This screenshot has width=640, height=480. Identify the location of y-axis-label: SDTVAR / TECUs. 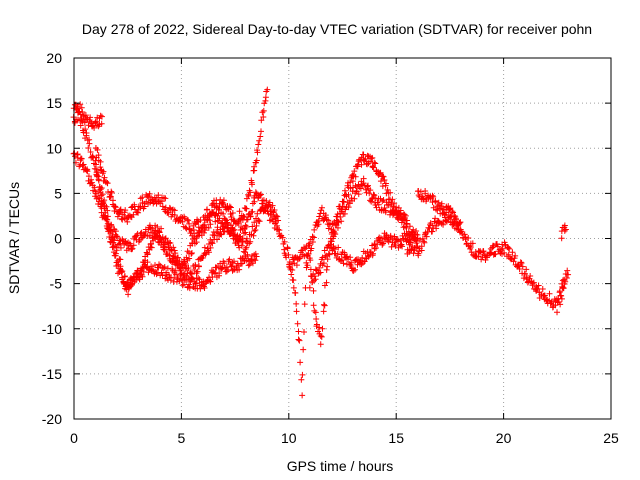
(14, 238).